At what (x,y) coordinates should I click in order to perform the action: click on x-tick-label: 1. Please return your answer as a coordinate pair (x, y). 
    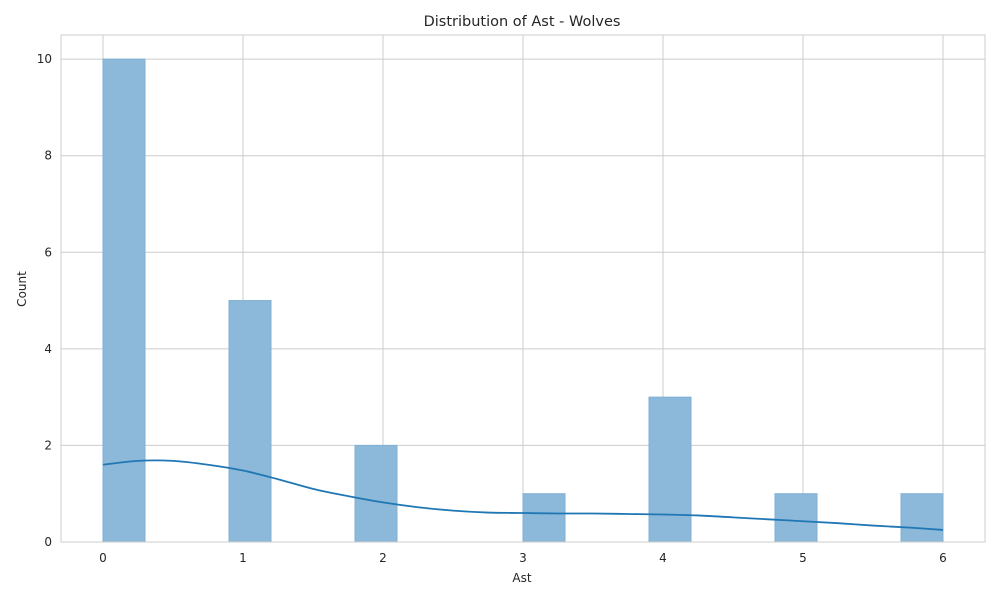
    Looking at the image, I should click on (243, 558).